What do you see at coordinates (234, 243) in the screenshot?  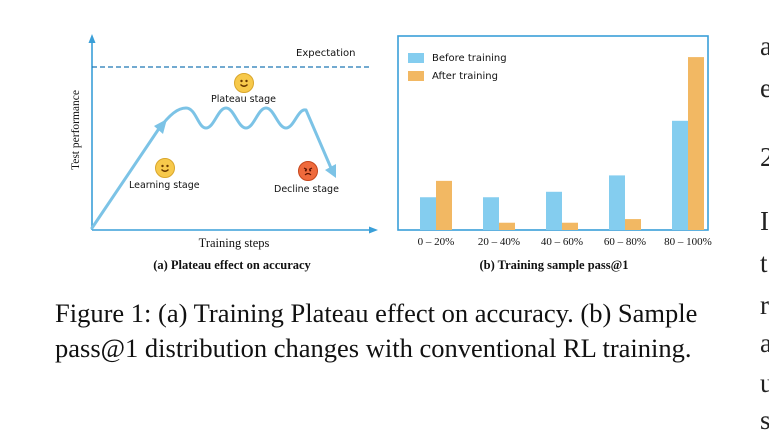 I see `x-axis-label: Training steps` at bounding box center [234, 243].